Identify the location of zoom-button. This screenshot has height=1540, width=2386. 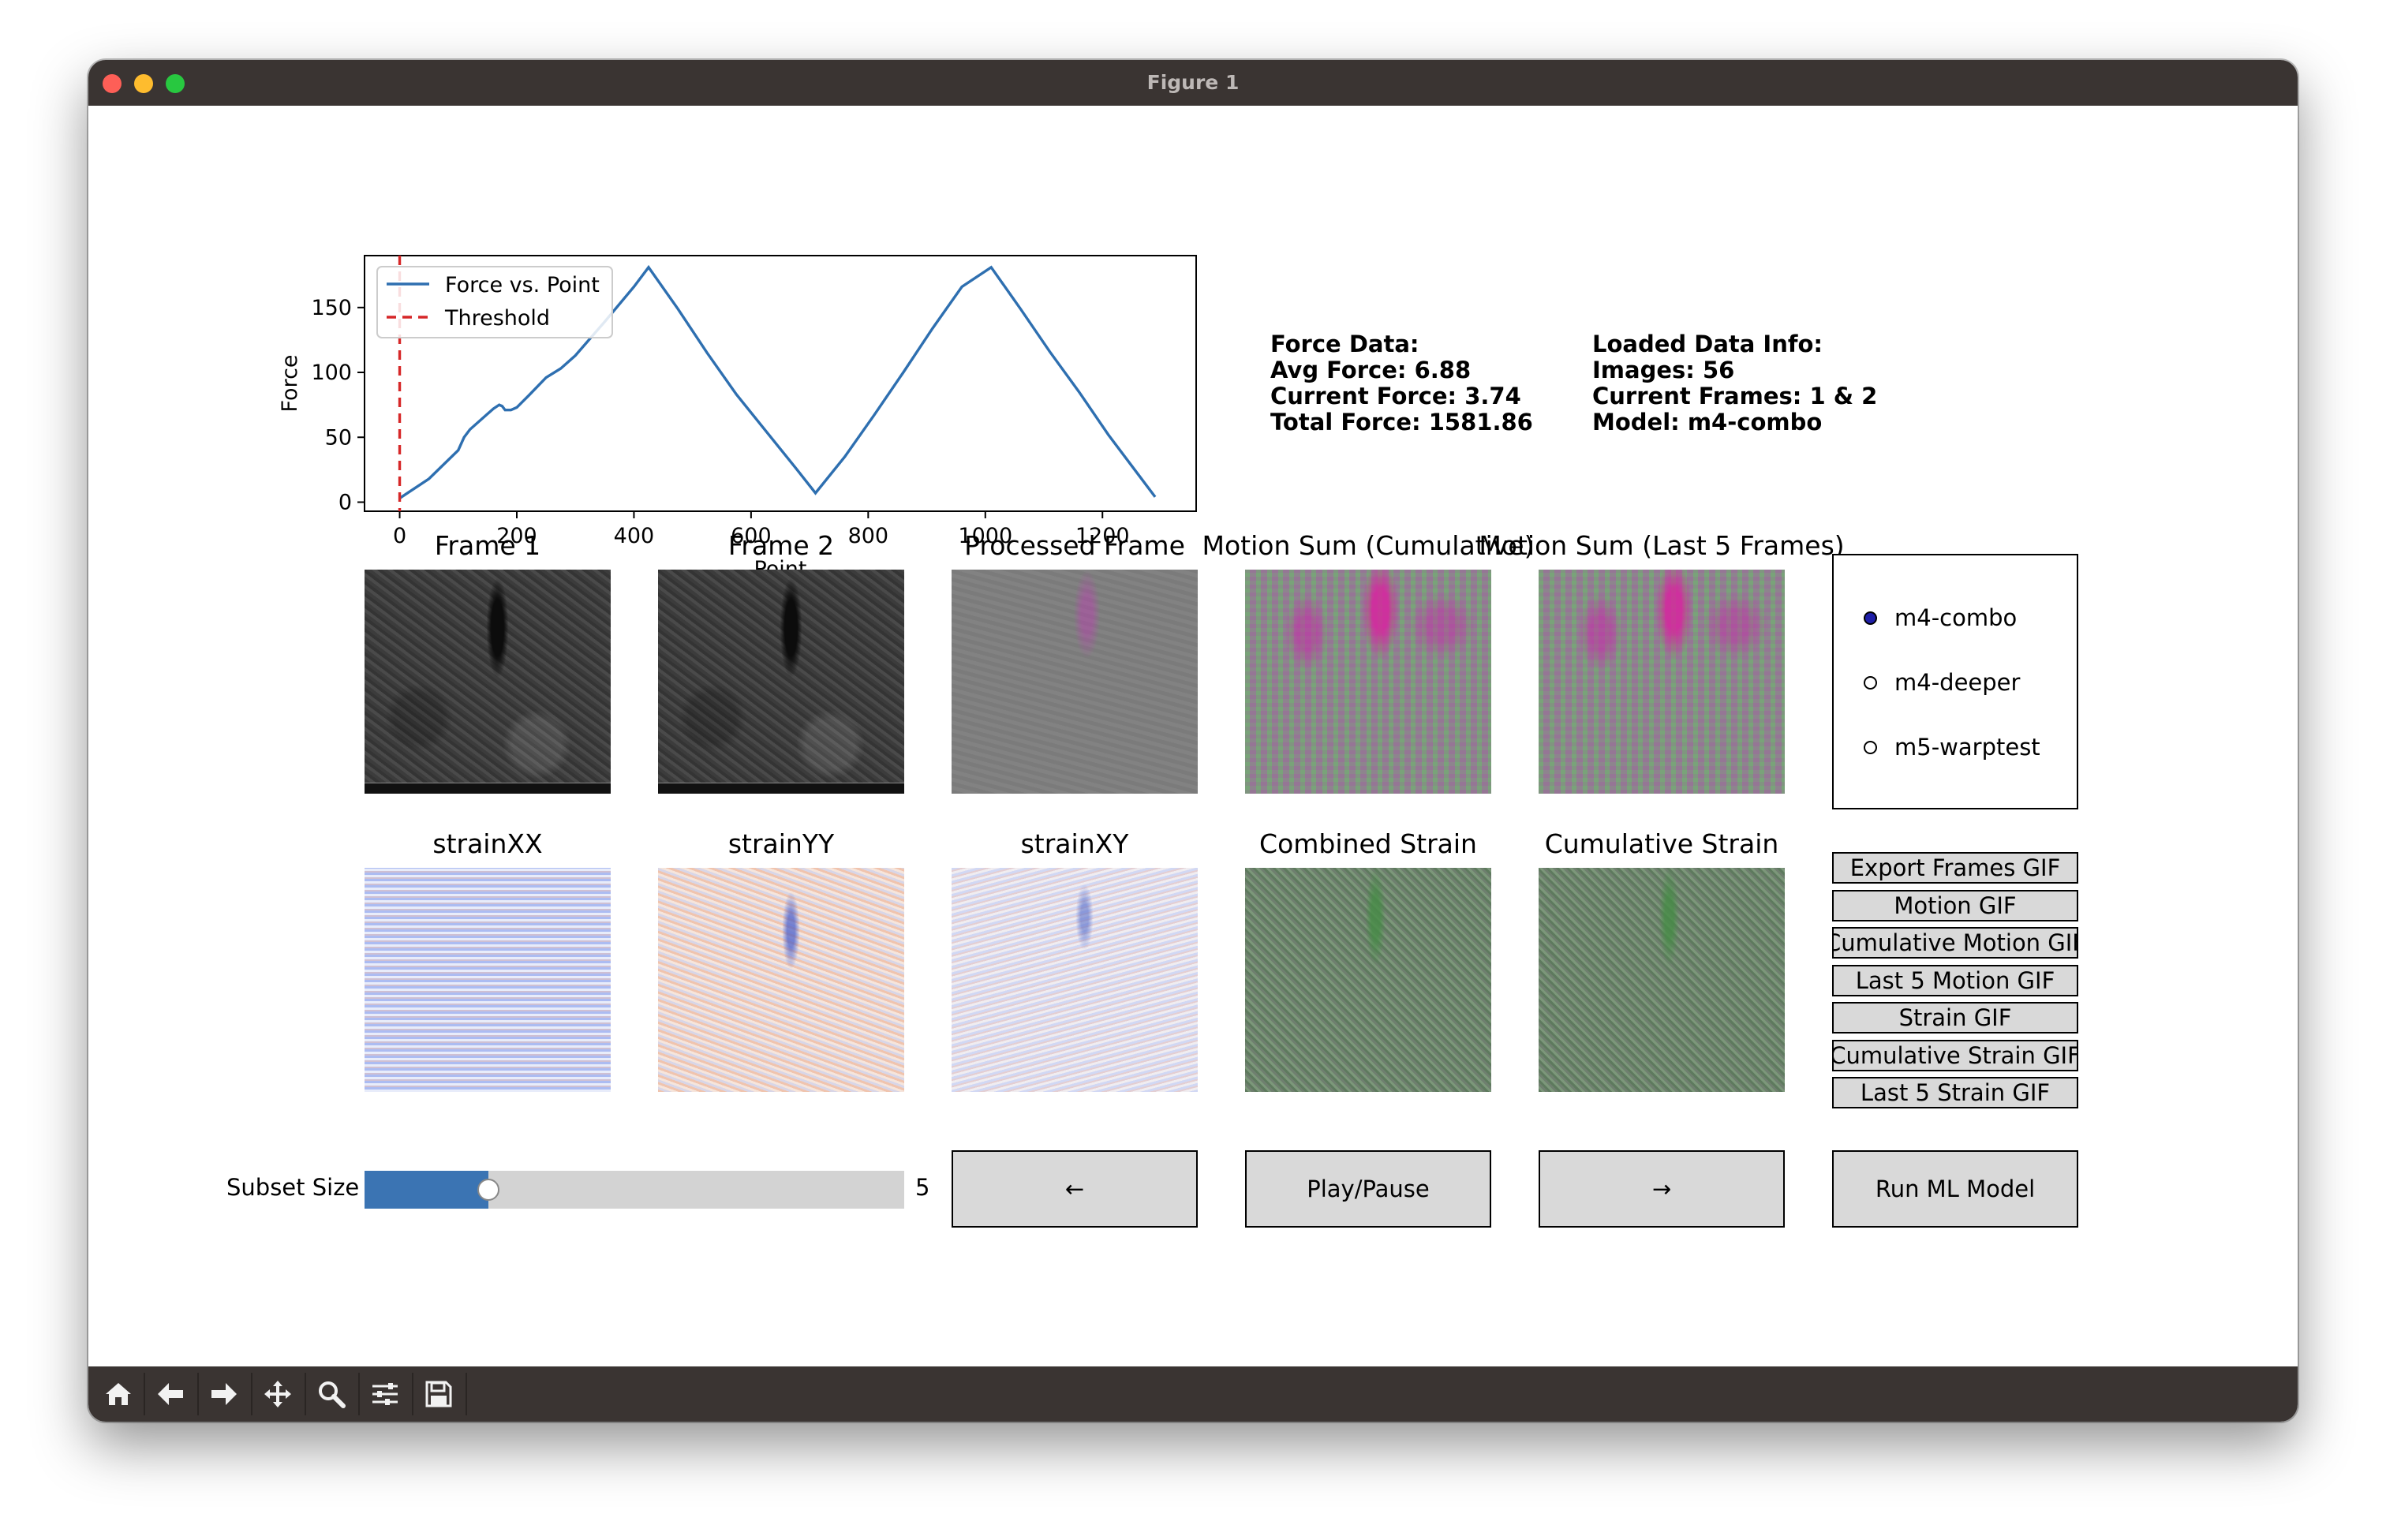
(331, 1394).